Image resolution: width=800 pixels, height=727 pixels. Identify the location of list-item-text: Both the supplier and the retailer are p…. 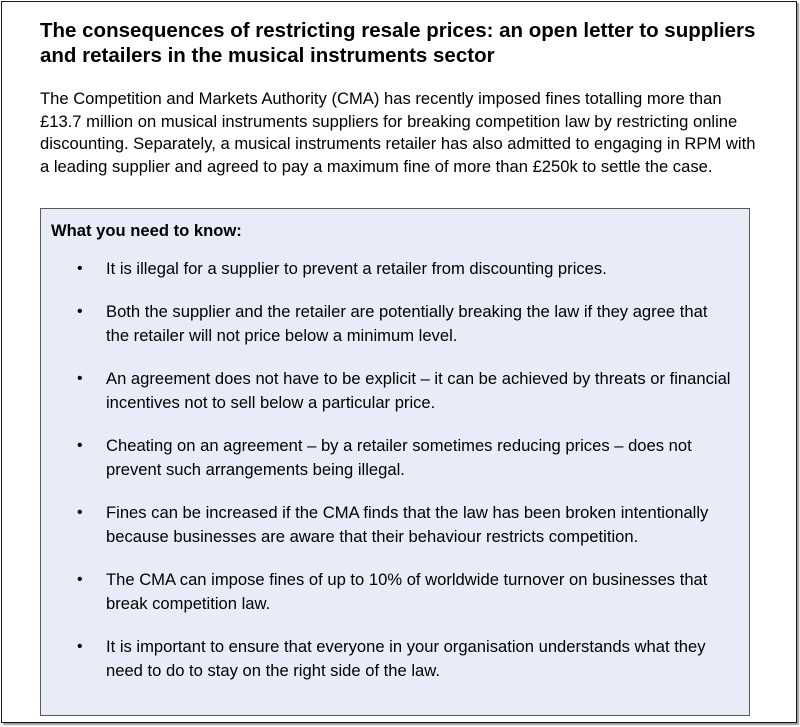
(407, 323).